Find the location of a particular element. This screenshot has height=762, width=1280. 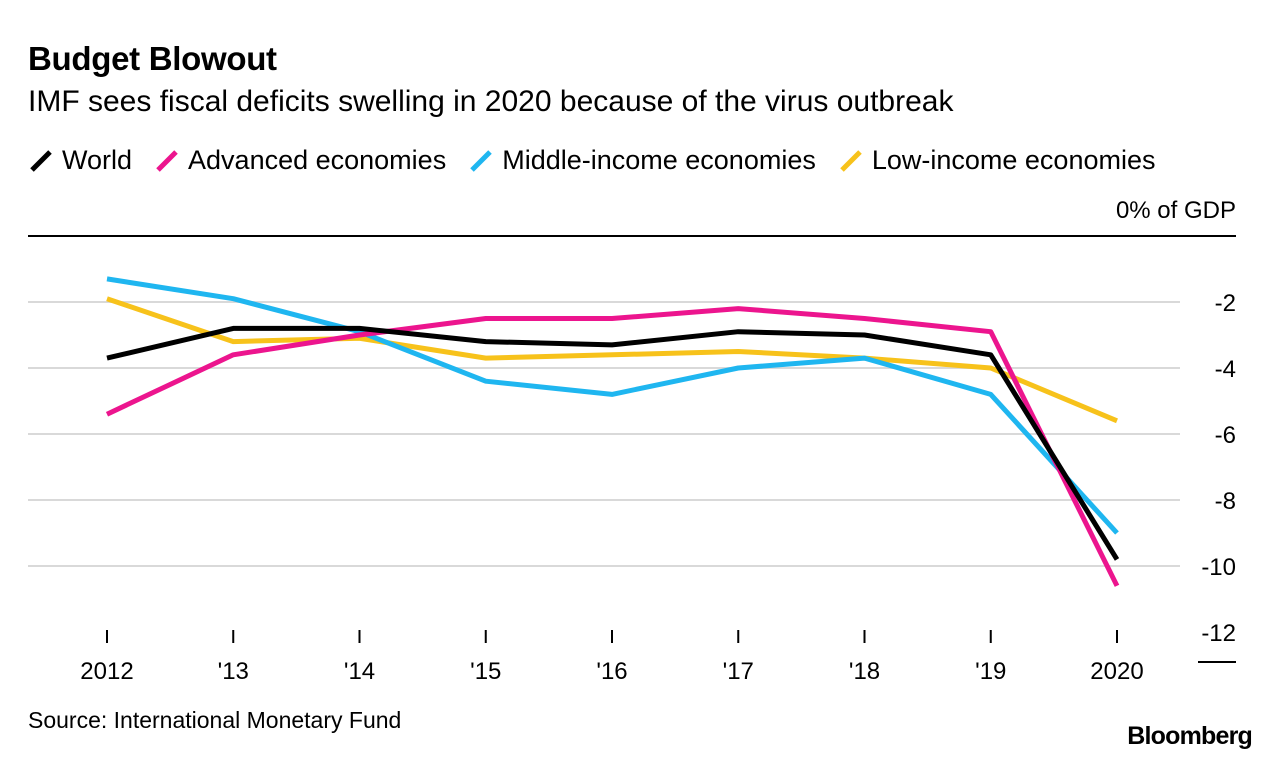

x-tick-label: 2020 is located at coordinates (1116, 671).